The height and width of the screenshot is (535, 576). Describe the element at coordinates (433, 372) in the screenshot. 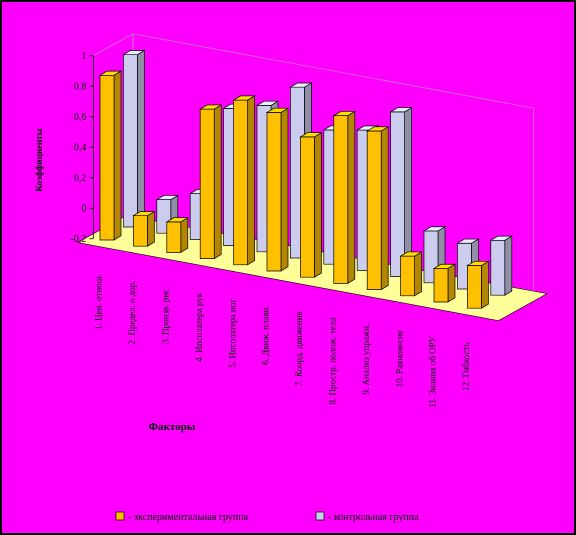

I see `x-tick-label: 11. Знания об ОРУ` at that location.